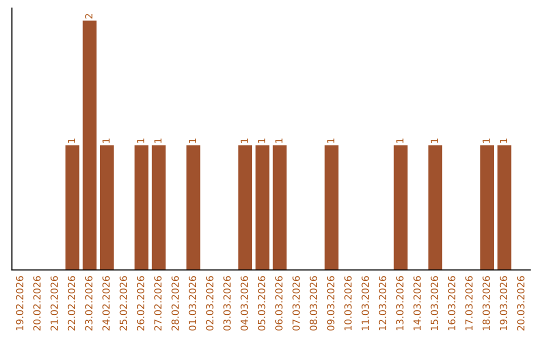 This screenshot has height=340, width=540. Describe the element at coordinates (158, 303) in the screenshot. I see `x-tick-label: 27.02.2026` at that location.